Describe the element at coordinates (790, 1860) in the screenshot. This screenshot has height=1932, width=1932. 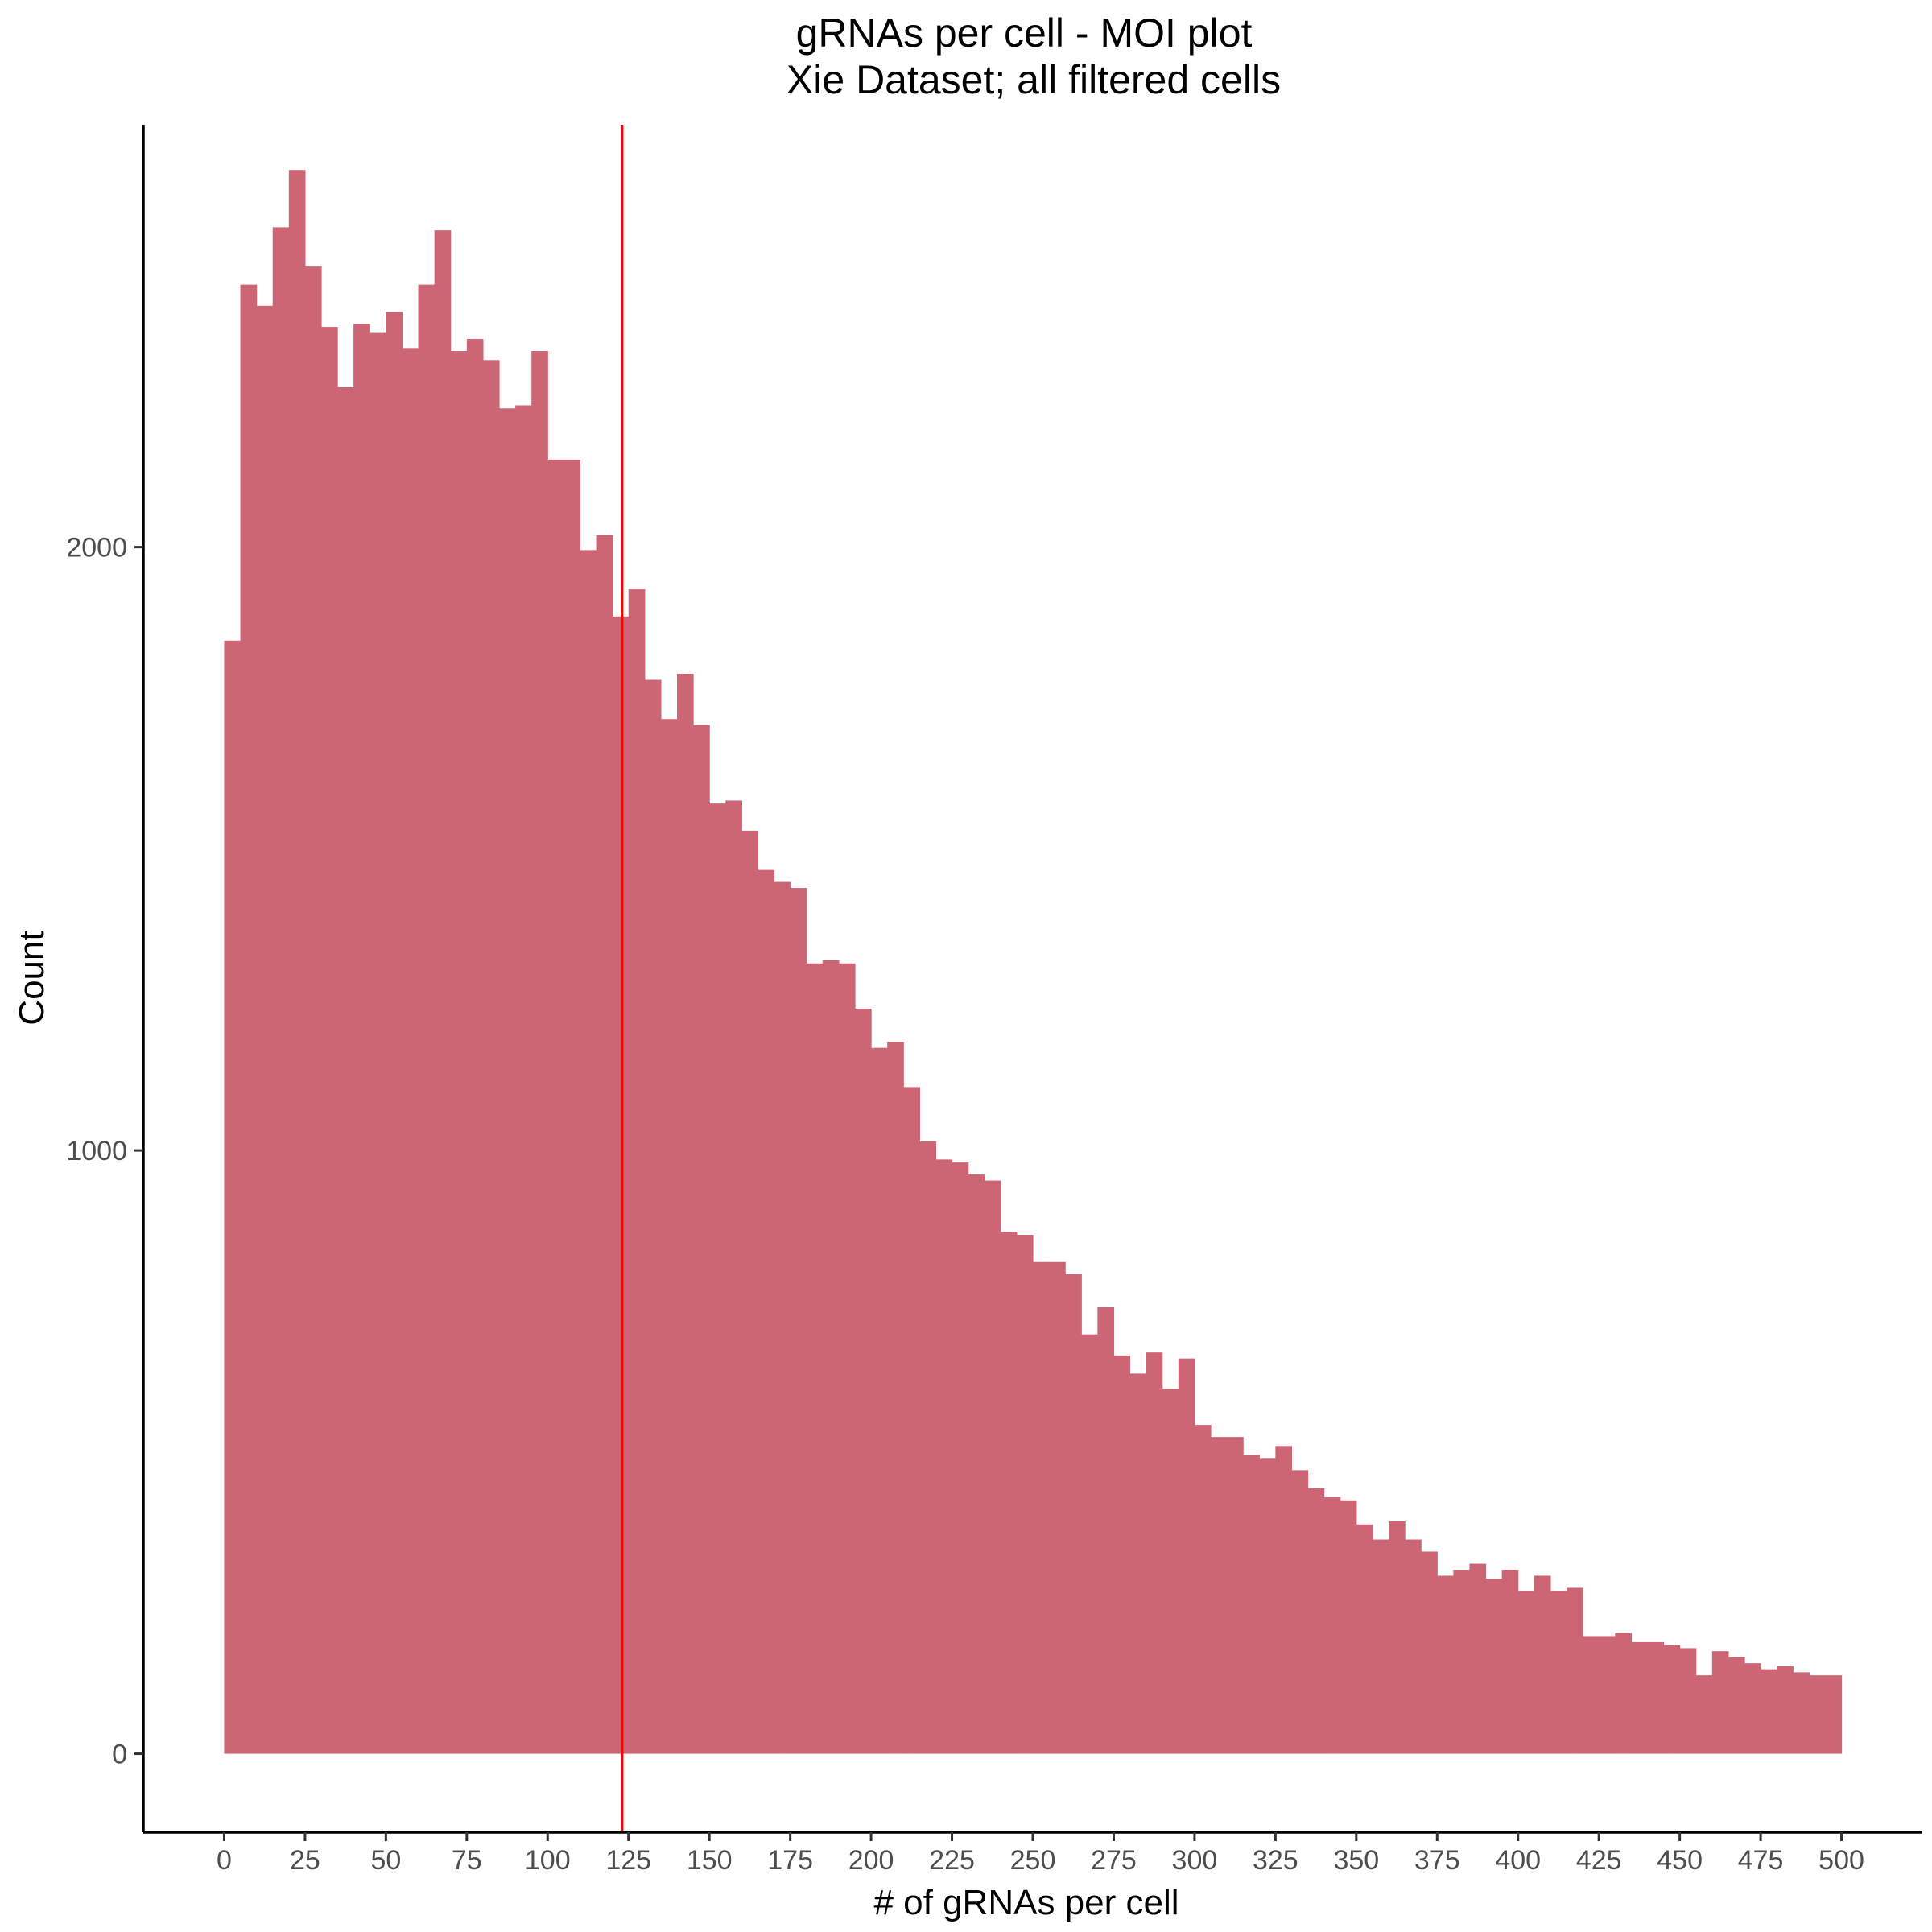
I see `x-tick-label: 175` at that location.